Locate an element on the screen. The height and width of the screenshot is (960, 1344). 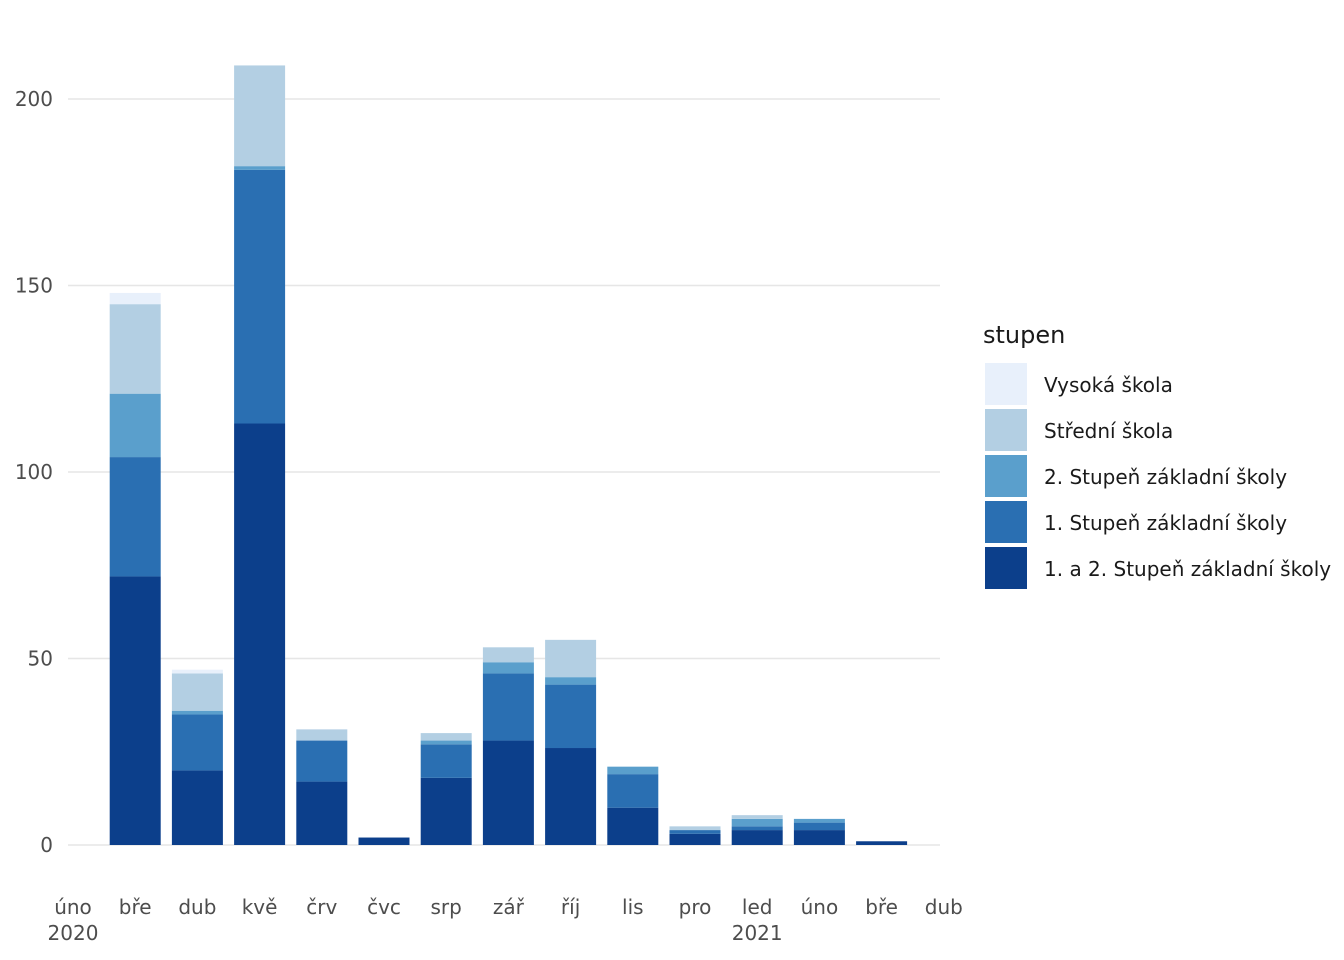
bar-segment-2020-09-s3 is located at coordinates (508, 655).